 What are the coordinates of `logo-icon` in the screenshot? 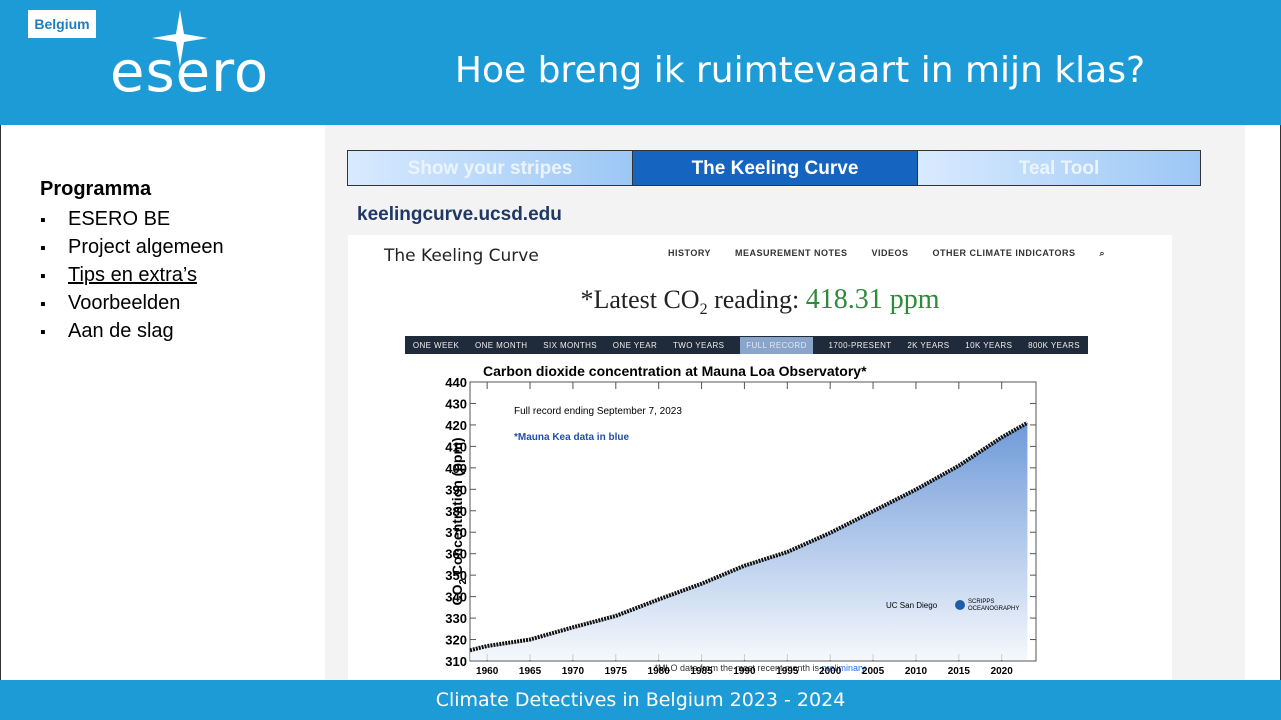 It's located at (960, 605).